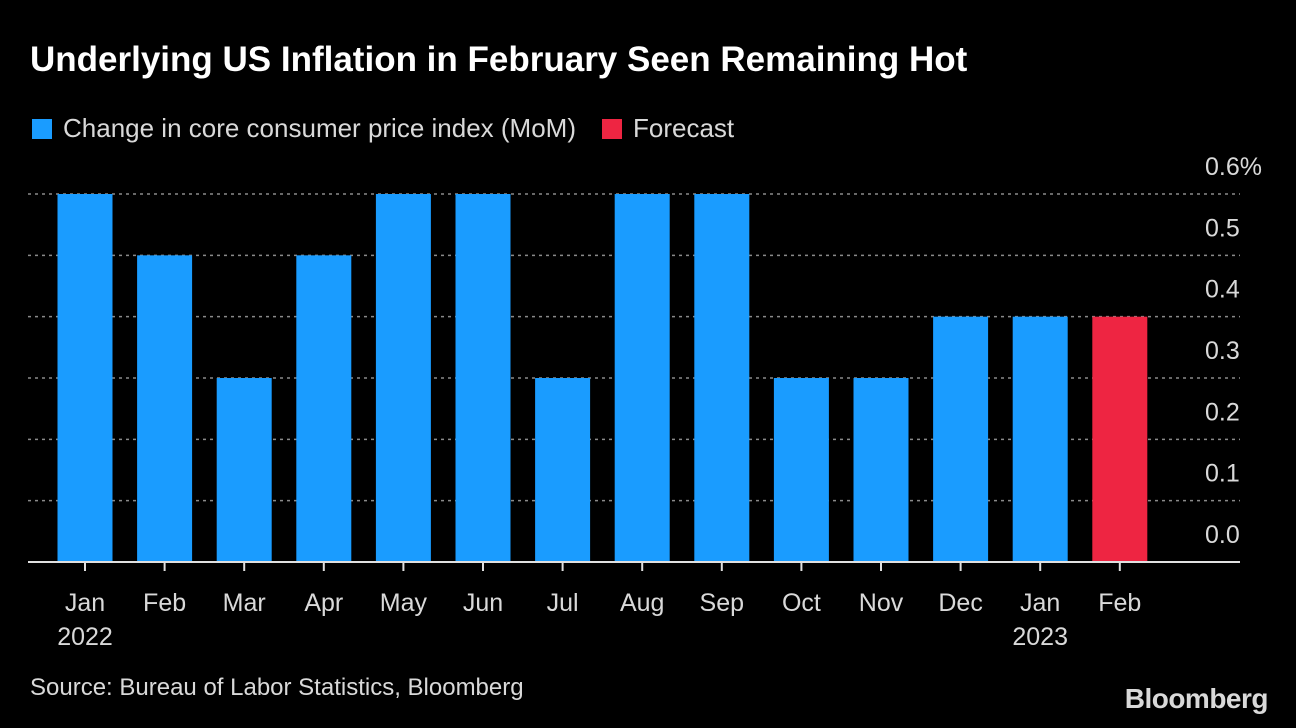  Describe the element at coordinates (722, 603) in the screenshot. I see `x-tick-label: Sep` at that location.